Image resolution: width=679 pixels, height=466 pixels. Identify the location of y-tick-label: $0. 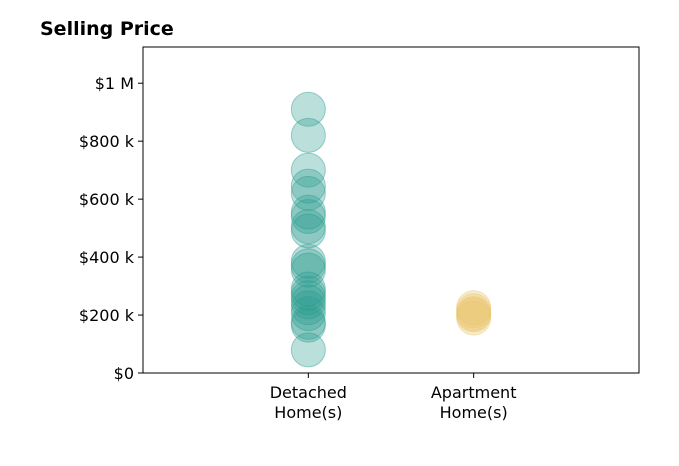
(124, 373).